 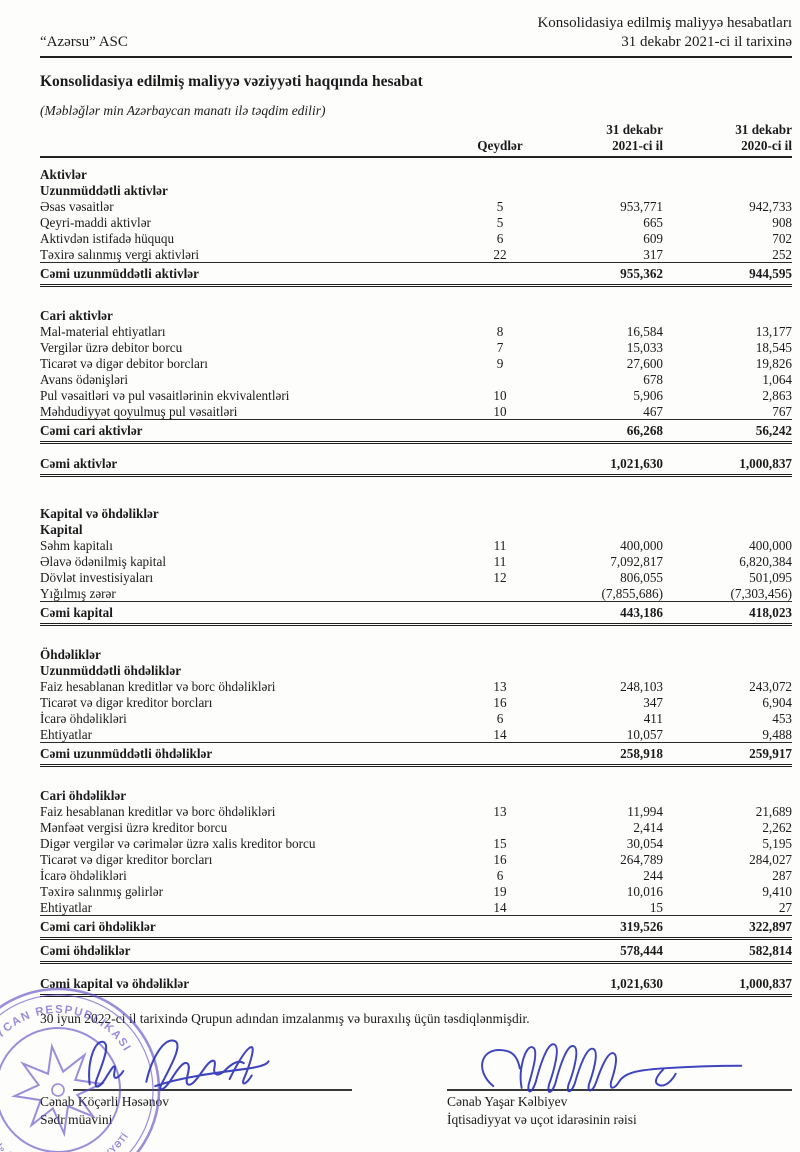 I want to click on value-2021: 244, so click(x=653, y=875).